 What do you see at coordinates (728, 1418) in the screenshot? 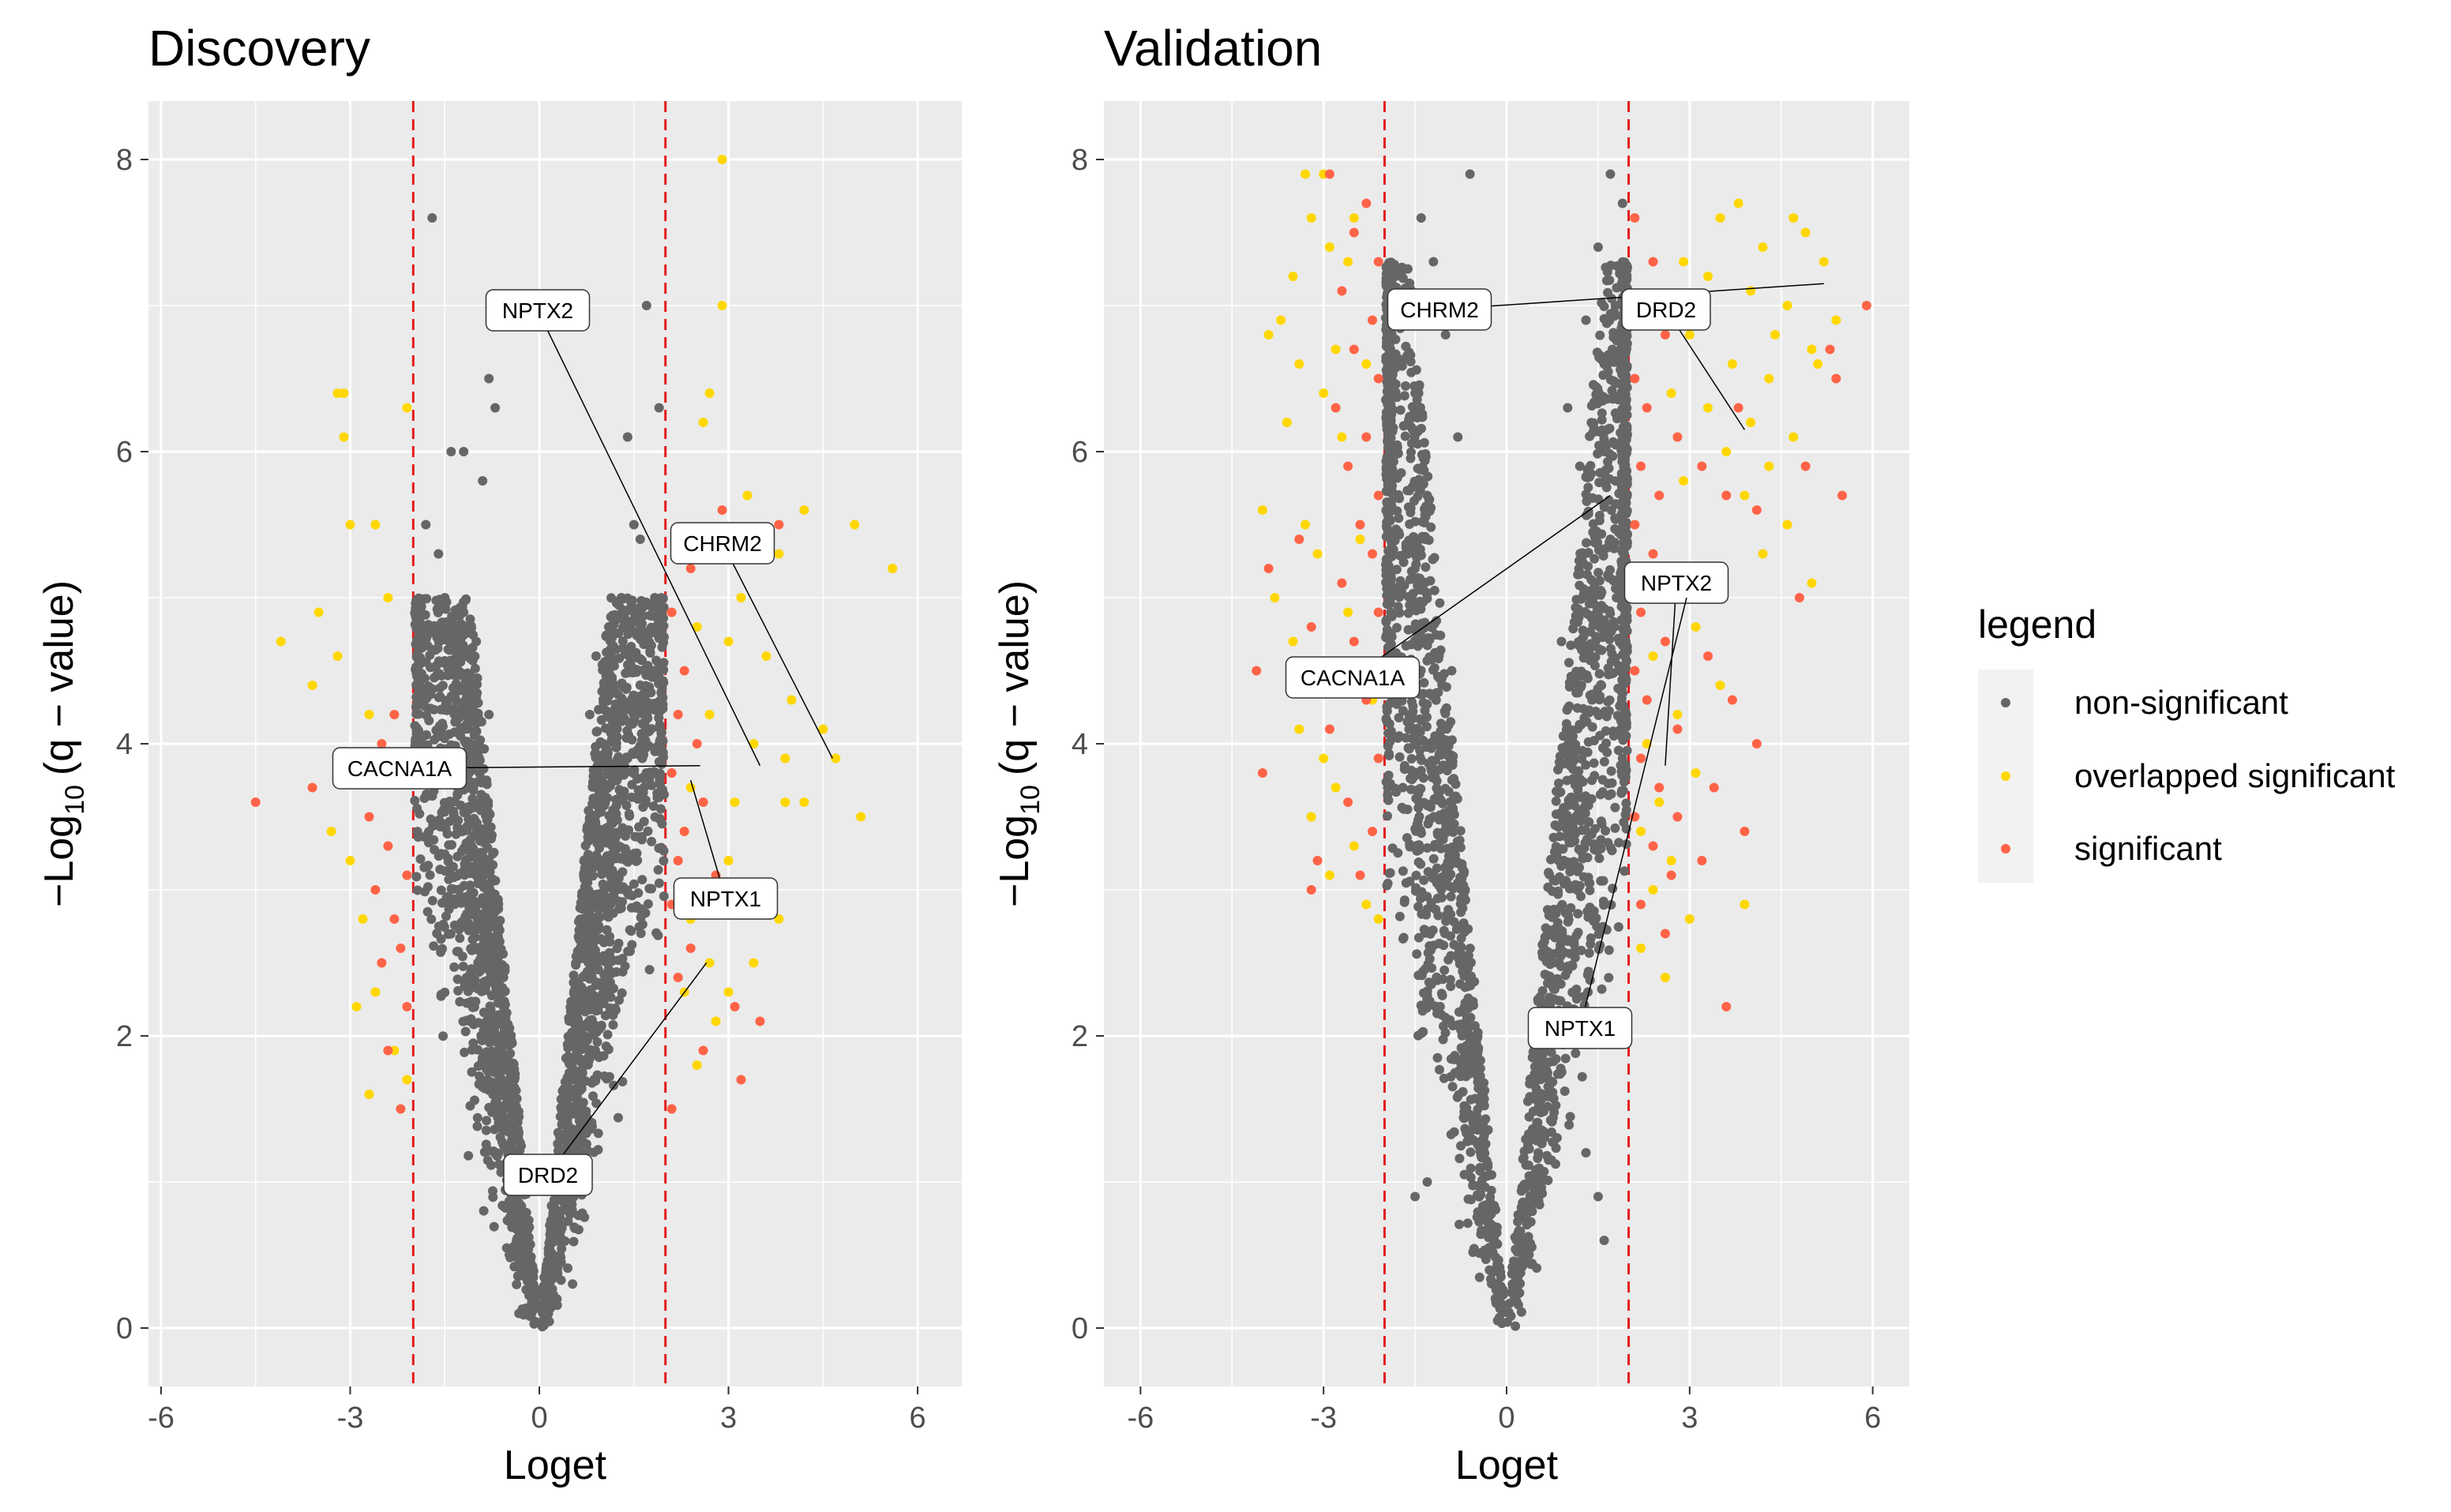
I see `x-tick-label: 3` at bounding box center [728, 1418].